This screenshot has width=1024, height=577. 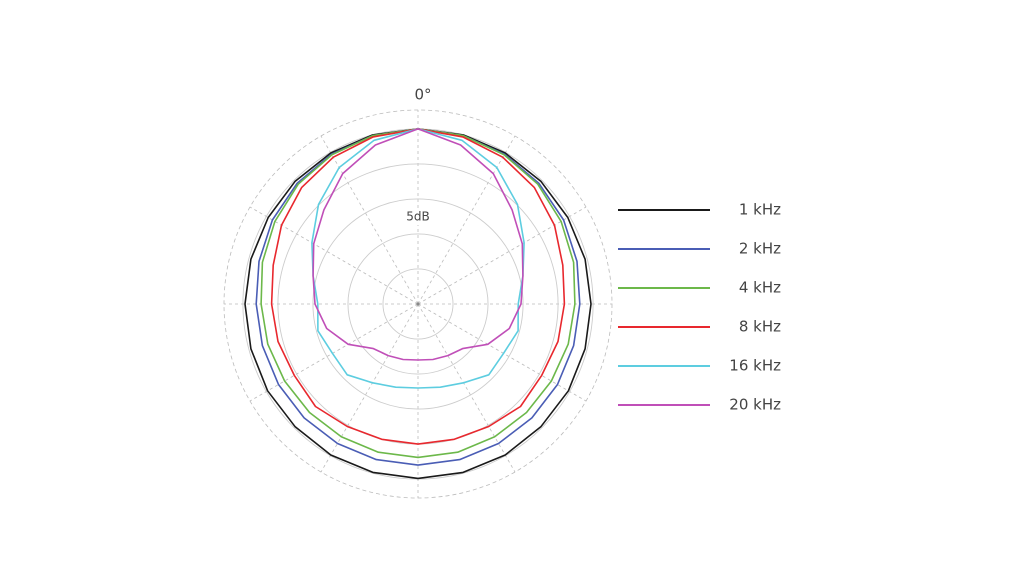 What do you see at coordinates (755, 366) in the screenshot?
I see `legend-label: 16 kHz` at bounding box center [755, 366].